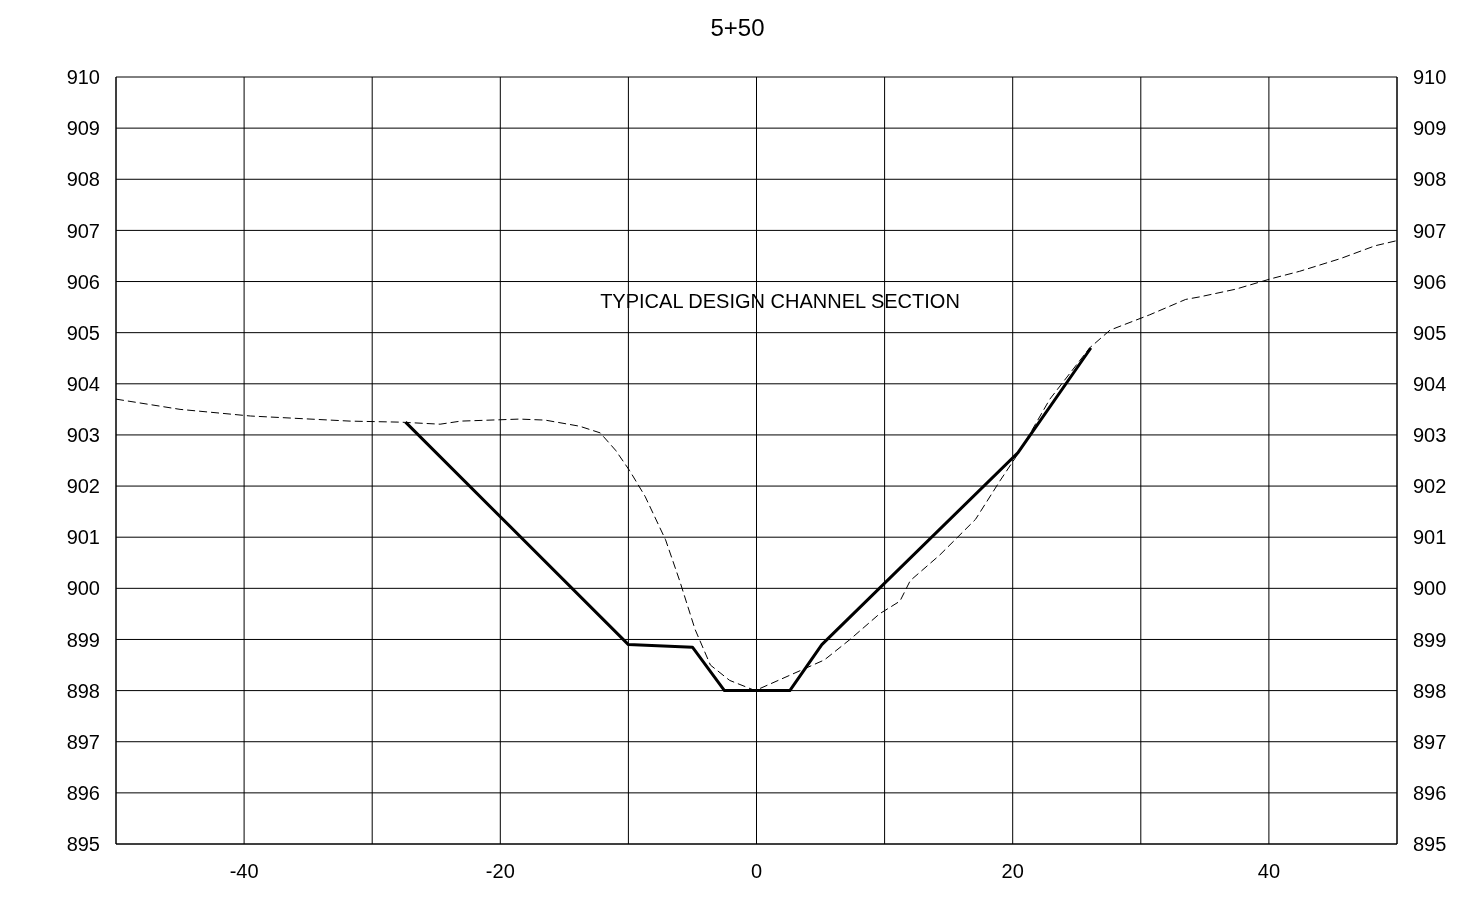  Describe the element at coordinates (1430, 588) in the screenshot. I see `y2-tick-label: 900` at that location.